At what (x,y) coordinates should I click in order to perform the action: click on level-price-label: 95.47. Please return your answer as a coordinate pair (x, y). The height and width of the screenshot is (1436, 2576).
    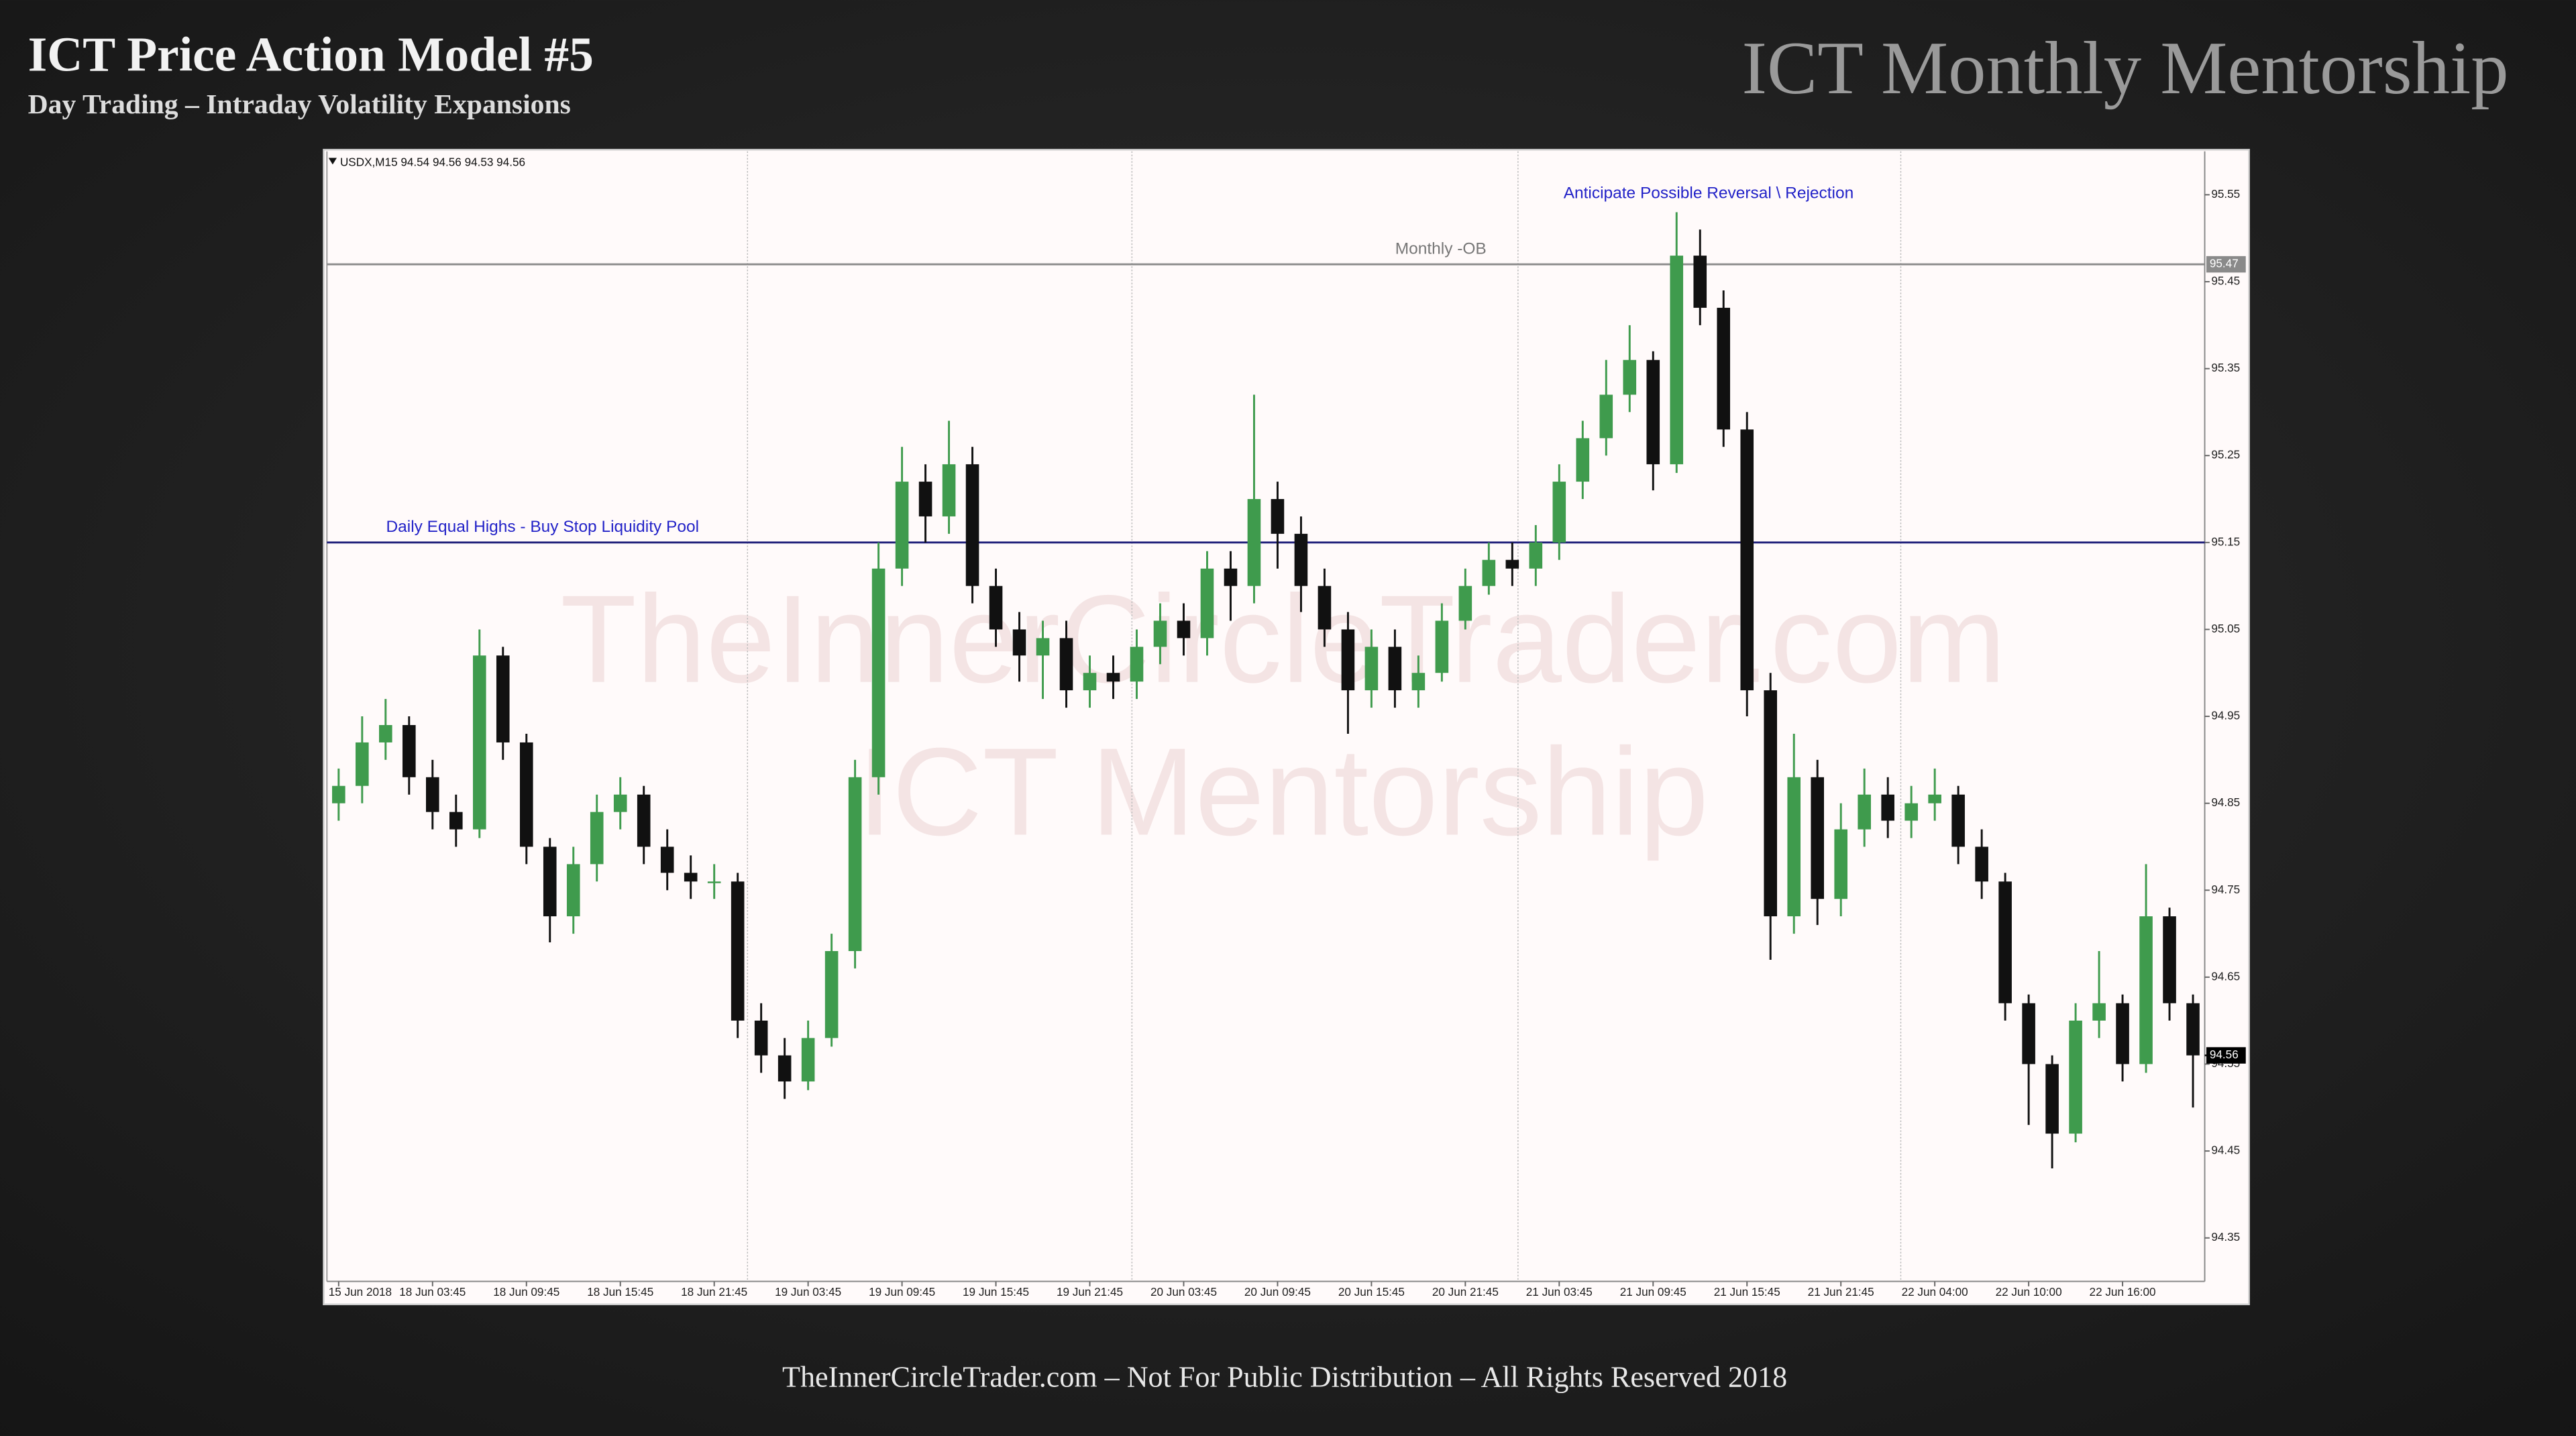
    Looking at the image, I should click on (2224, 263).